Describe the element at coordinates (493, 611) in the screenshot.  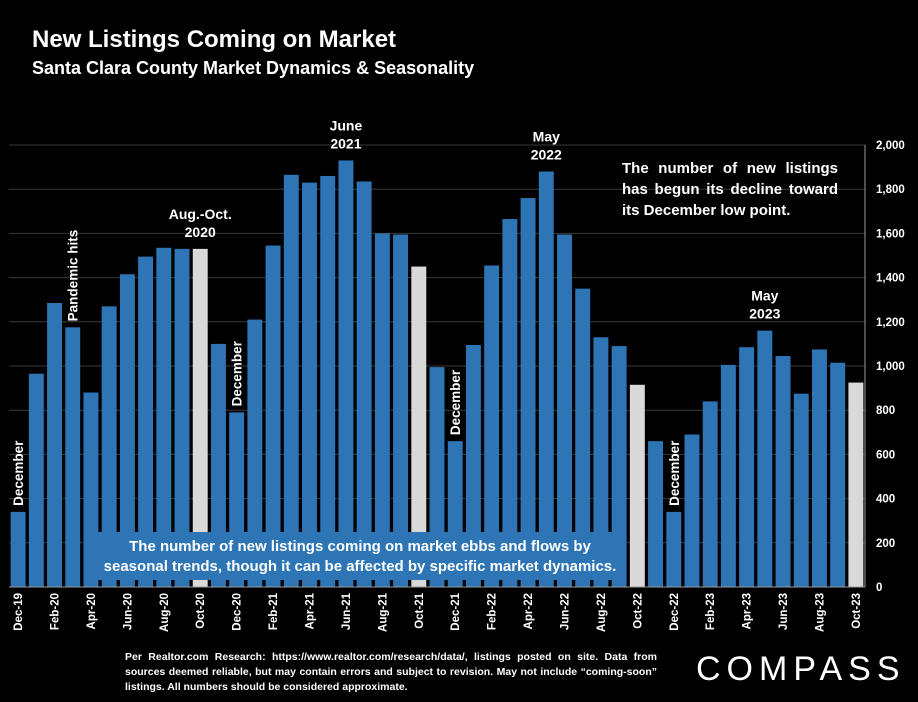
I see `x-tick-label: Feb-22` at that location.